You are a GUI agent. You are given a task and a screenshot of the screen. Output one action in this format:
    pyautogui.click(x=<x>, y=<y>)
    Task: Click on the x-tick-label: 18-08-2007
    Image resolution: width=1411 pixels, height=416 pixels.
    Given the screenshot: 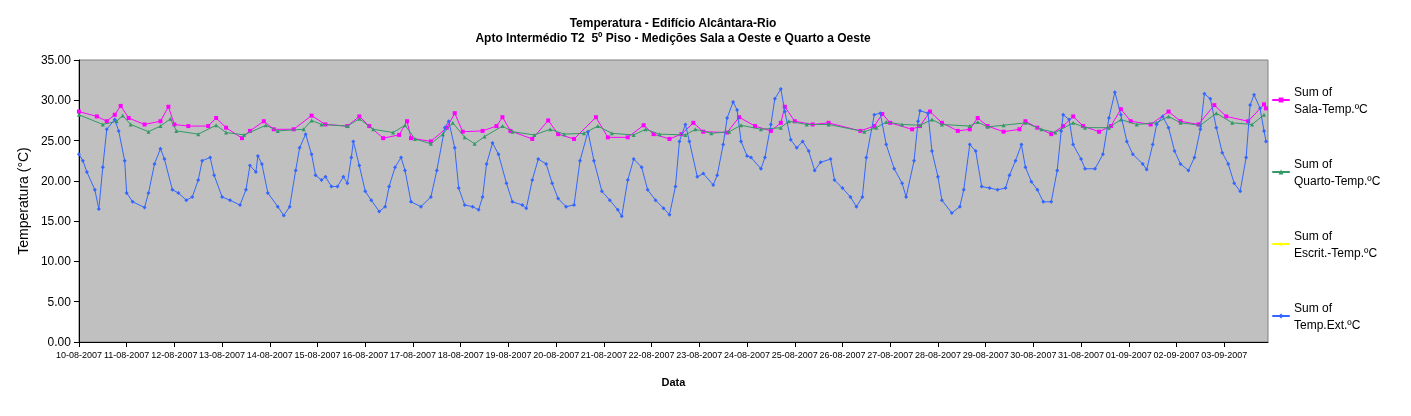 What is the action you would take?
    pyautogui.click(x=460, y=354)
    